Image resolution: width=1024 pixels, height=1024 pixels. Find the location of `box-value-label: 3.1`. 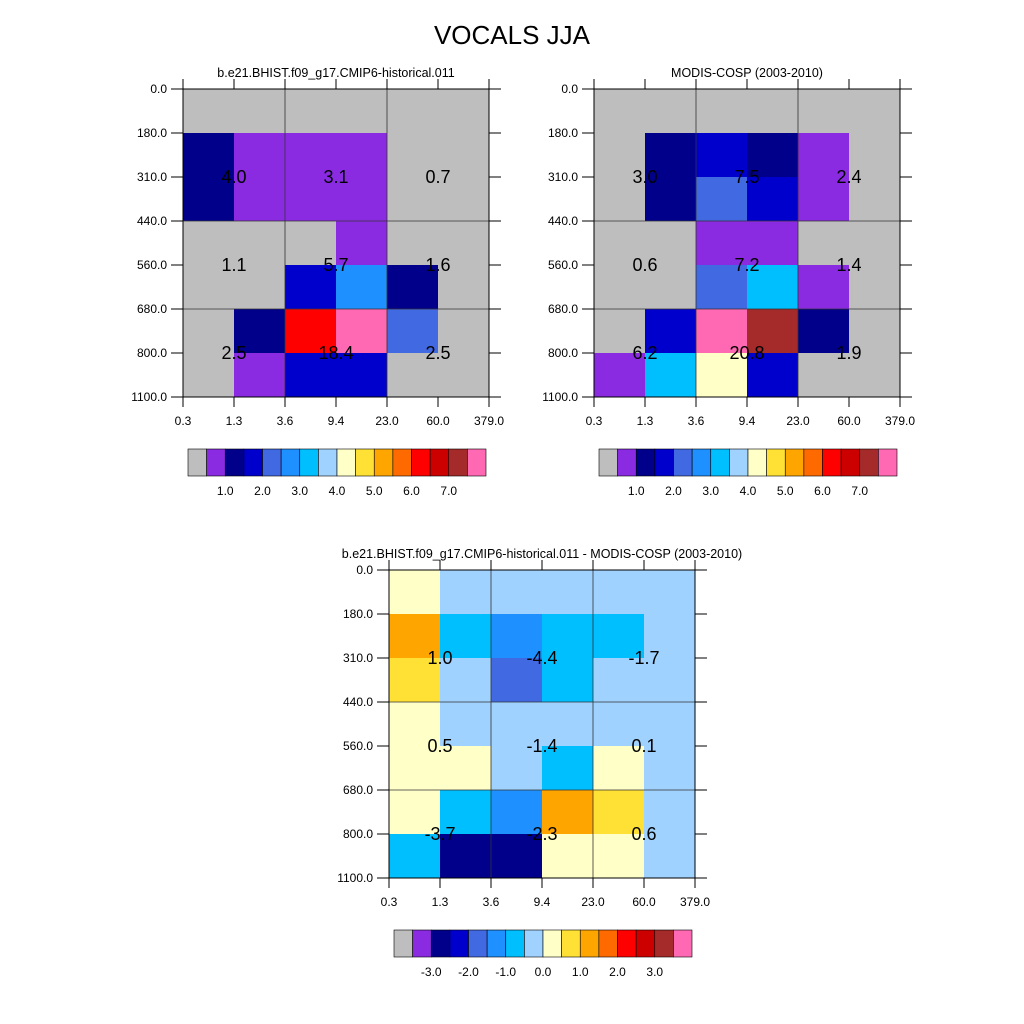

box-value-label: 3.1 is located at coordinates (335, 177).